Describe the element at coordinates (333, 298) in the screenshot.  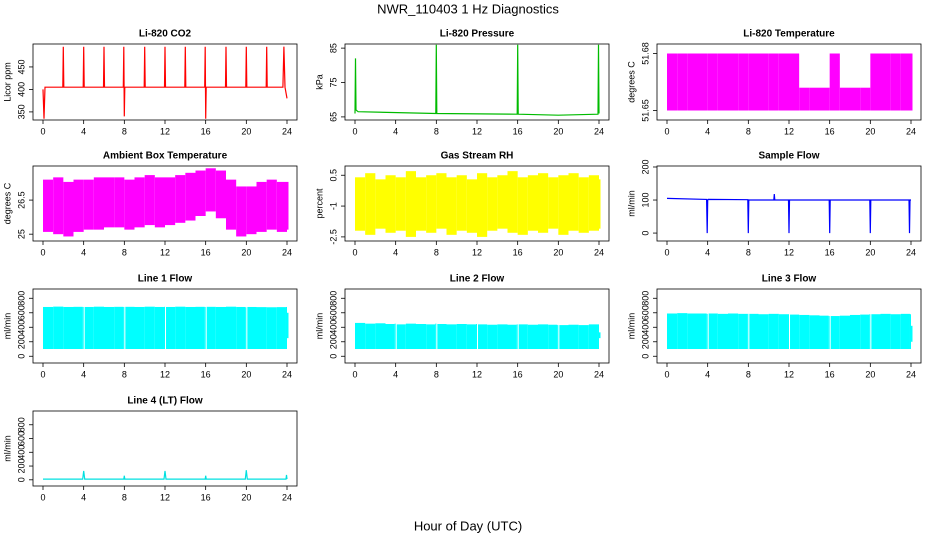
I see `y-tick-label: 800` at that location.